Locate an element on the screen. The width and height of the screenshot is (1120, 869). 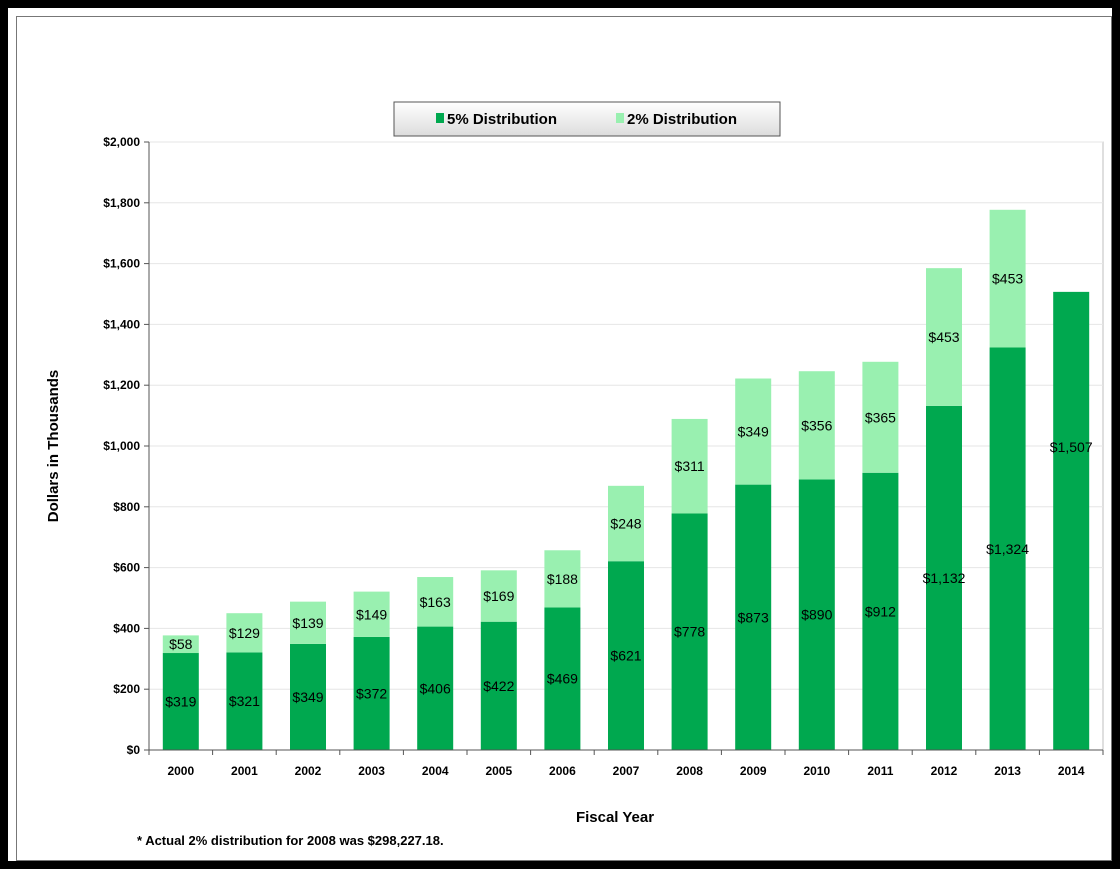
data-label-5pct: $778 is located at coordinates (689, 632).